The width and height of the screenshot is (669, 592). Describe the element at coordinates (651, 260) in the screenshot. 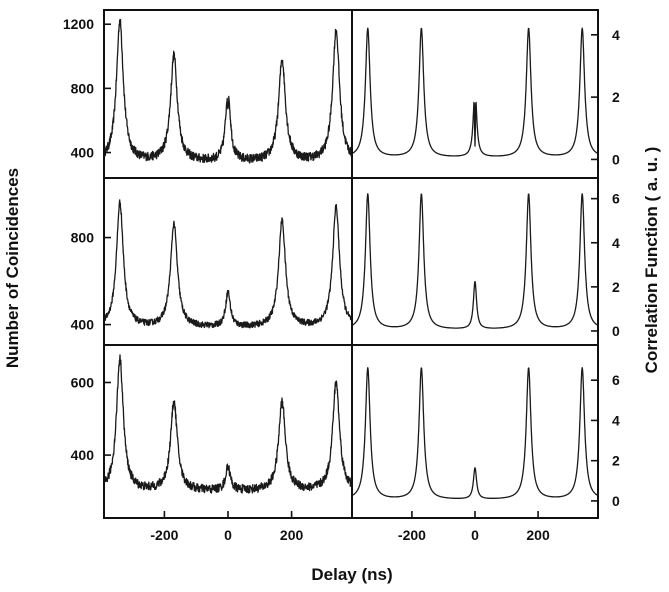

I see `y-axis-label-right: Correlation Function ( a. u. )` at that location.